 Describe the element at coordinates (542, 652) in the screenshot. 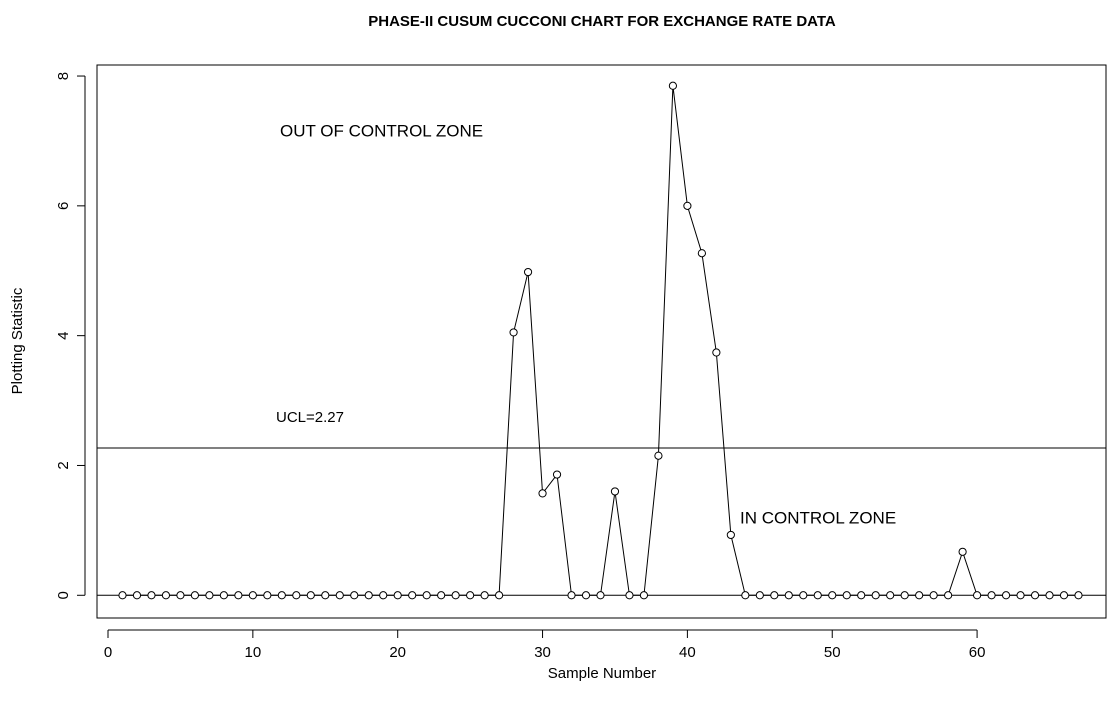

I see `x-tick-label: 30` at that location.